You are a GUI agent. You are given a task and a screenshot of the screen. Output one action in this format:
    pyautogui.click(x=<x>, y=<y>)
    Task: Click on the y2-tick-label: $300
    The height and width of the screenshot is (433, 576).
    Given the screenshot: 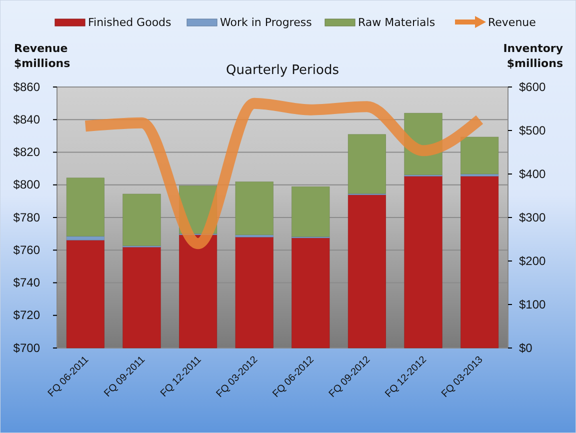 What is the action you would take?
    pyautogui.click(x=532, y=217)
    